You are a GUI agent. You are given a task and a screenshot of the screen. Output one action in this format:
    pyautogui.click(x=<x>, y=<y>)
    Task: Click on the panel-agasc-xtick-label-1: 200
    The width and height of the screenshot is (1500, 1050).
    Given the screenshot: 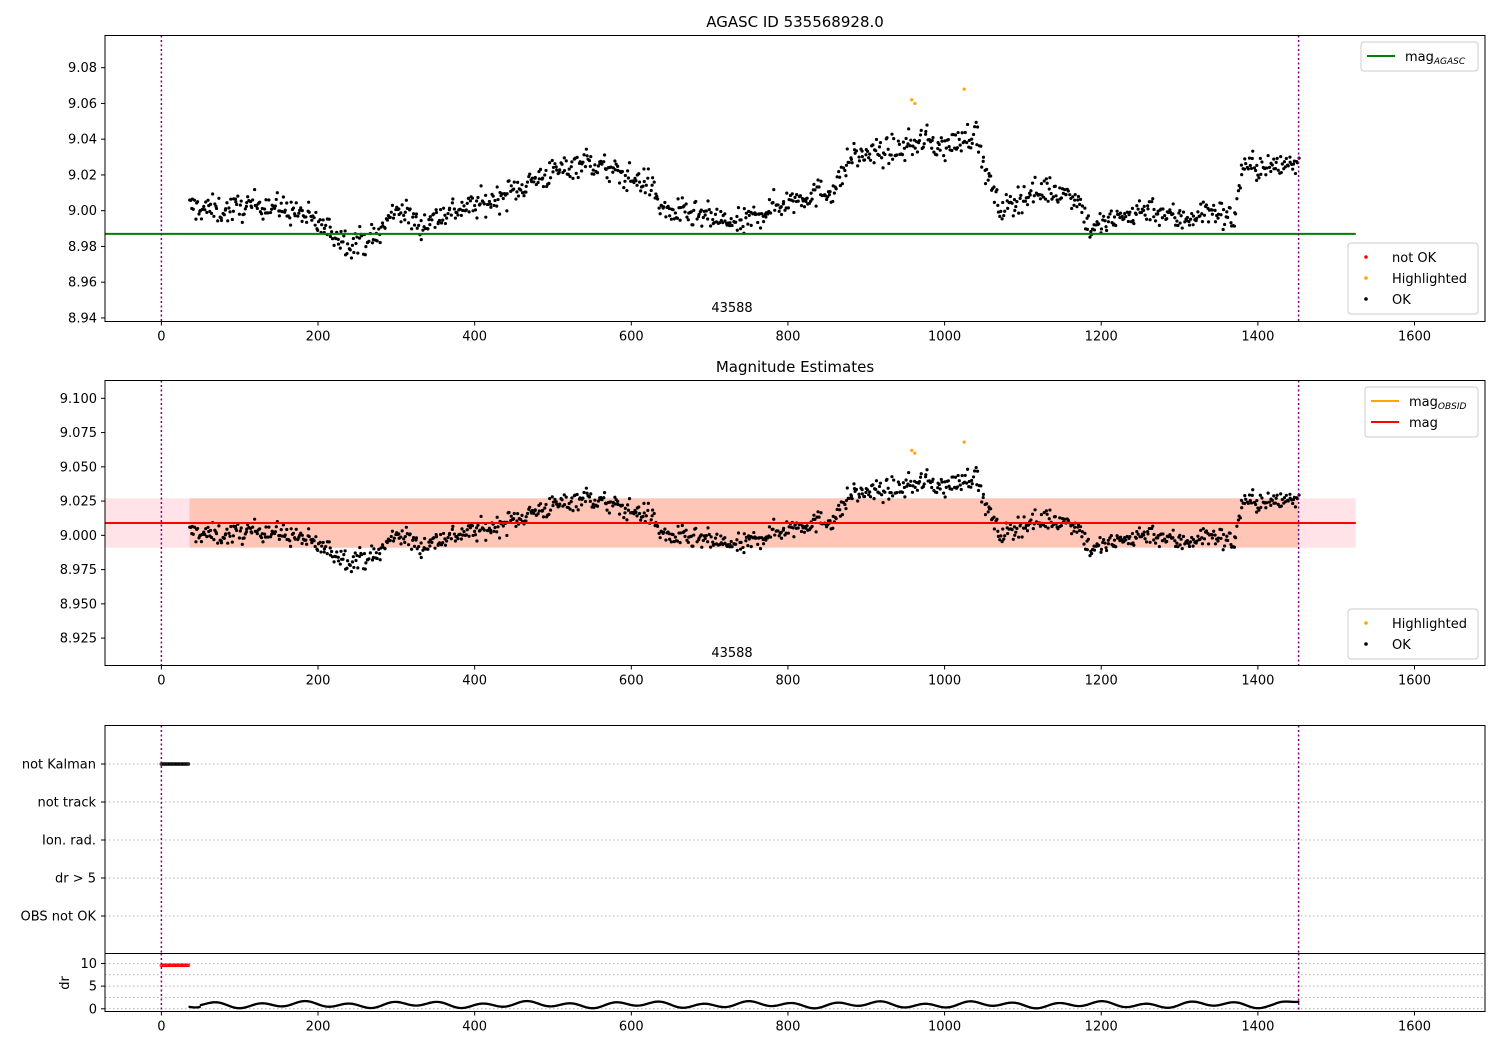 What is the action you would take?
    pyautogui.click(x=318, y=337)
    